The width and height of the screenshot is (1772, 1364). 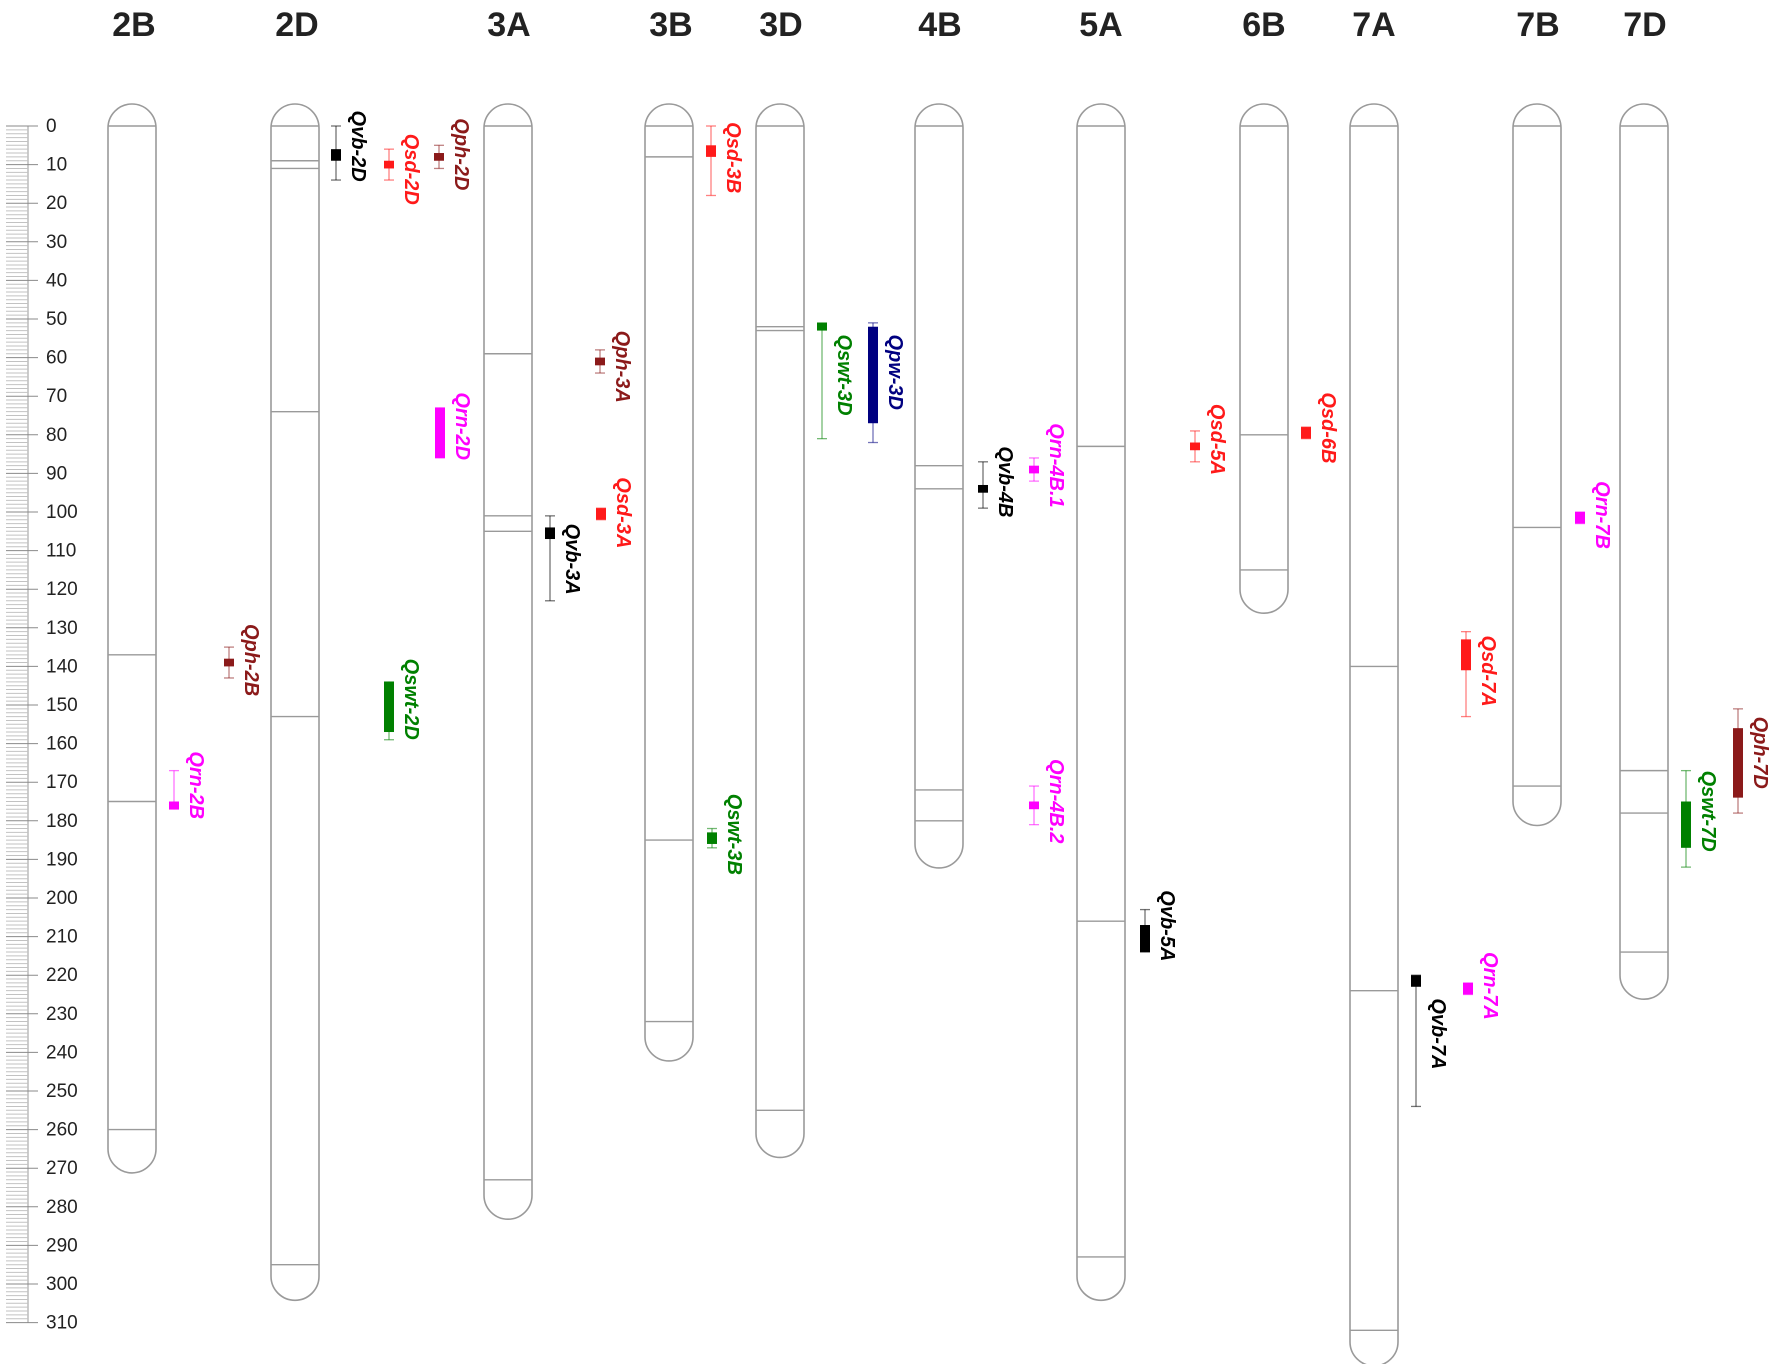 I want to click on chromosome-3B: 3B, so click(x=669, y=534).